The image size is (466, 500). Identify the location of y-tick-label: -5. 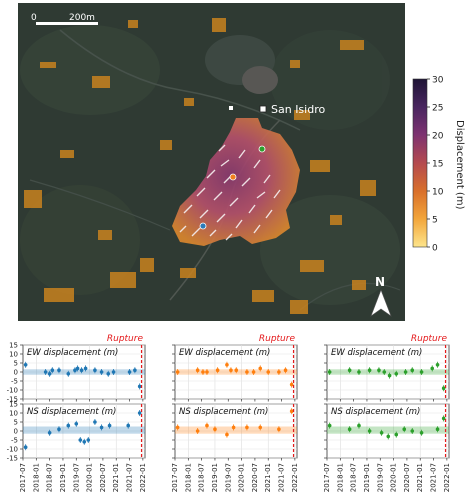
(14, 441).